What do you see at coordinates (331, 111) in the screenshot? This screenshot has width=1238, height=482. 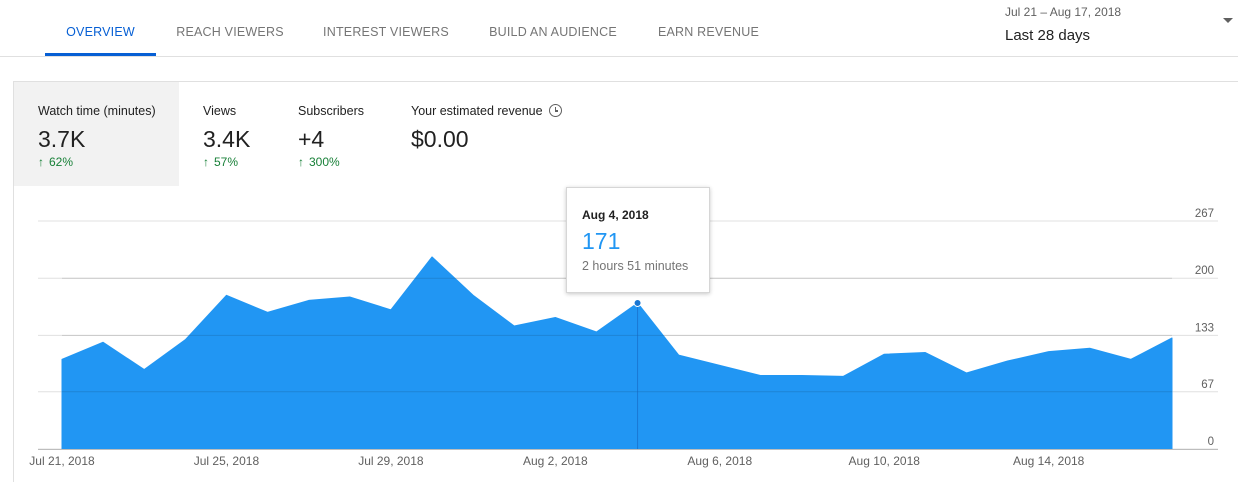 I see `metric-label: Subscribers` at bounding box center [331, 111].